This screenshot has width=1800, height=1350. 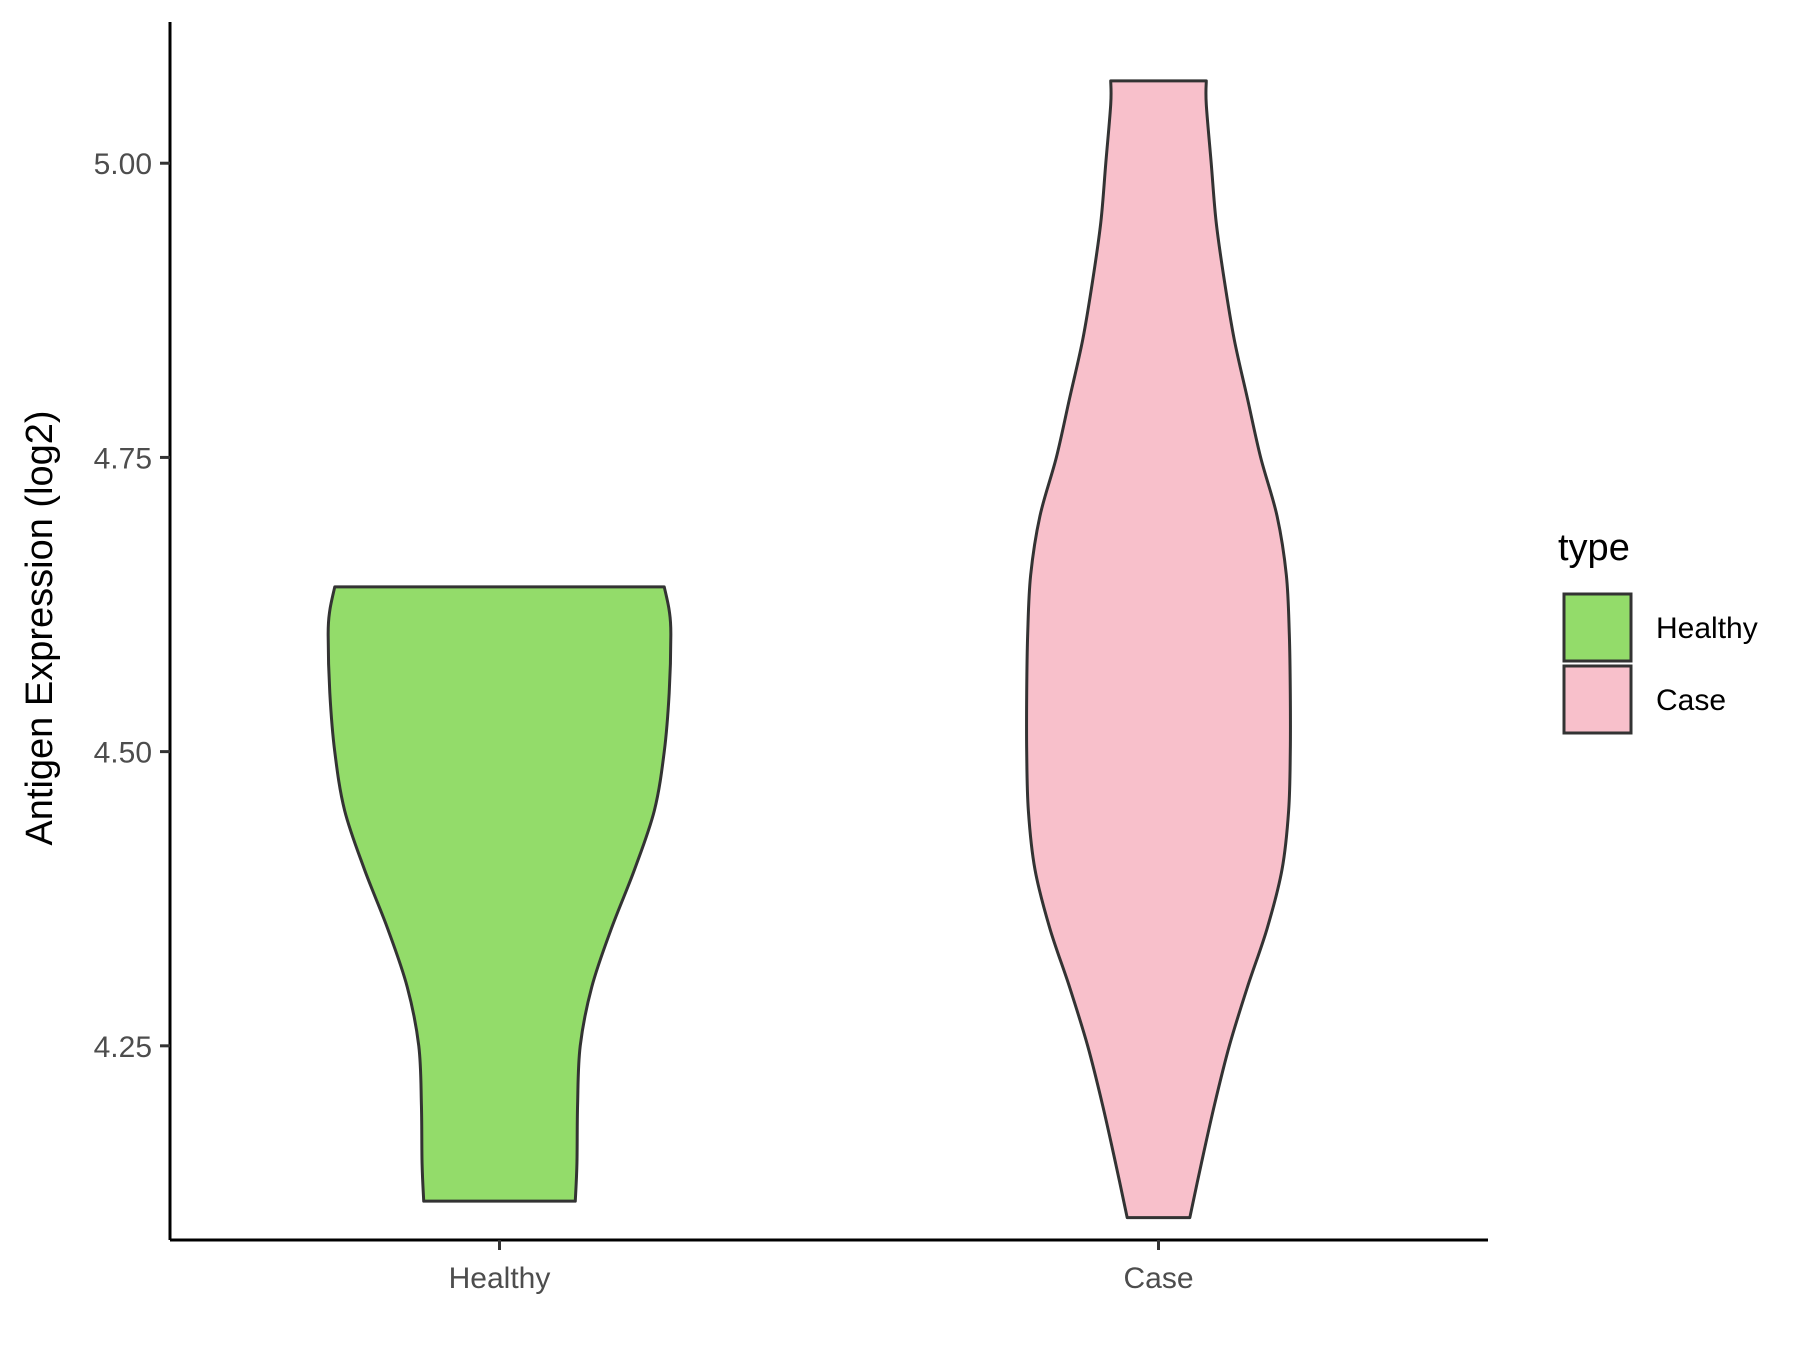 I want to click on legend-label-case: Case, so click(x=1691, y=700).